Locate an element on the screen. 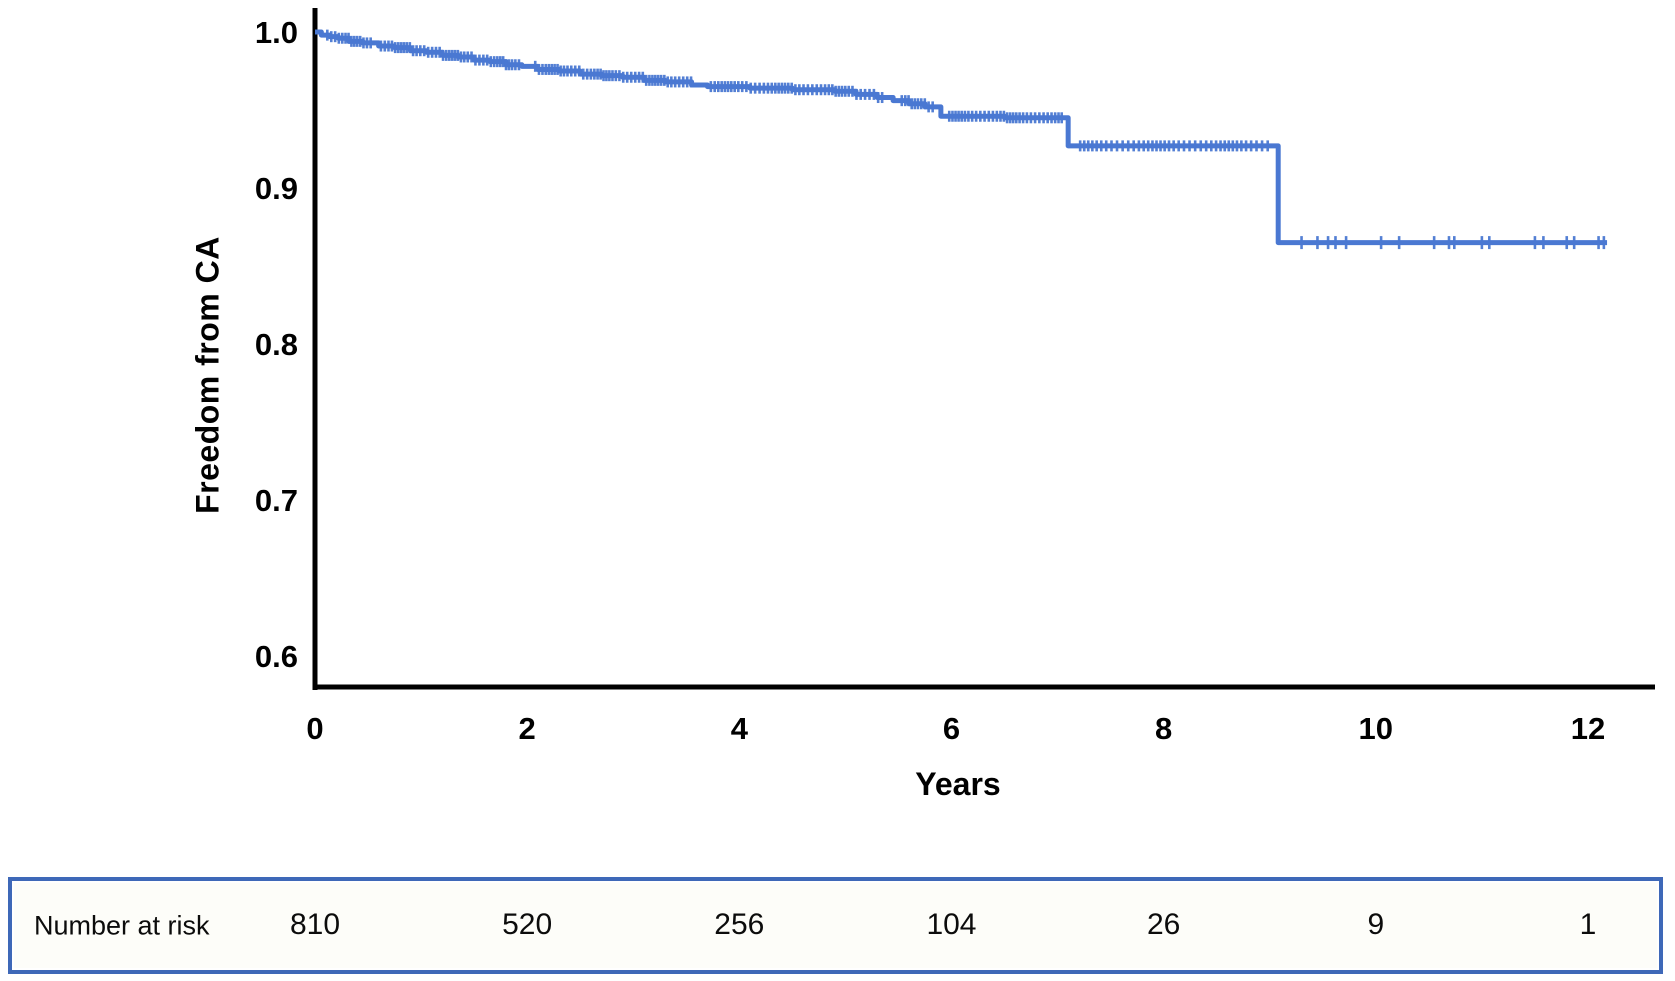  risk-table-label: Number at risk is located at coordinates (122, 925).